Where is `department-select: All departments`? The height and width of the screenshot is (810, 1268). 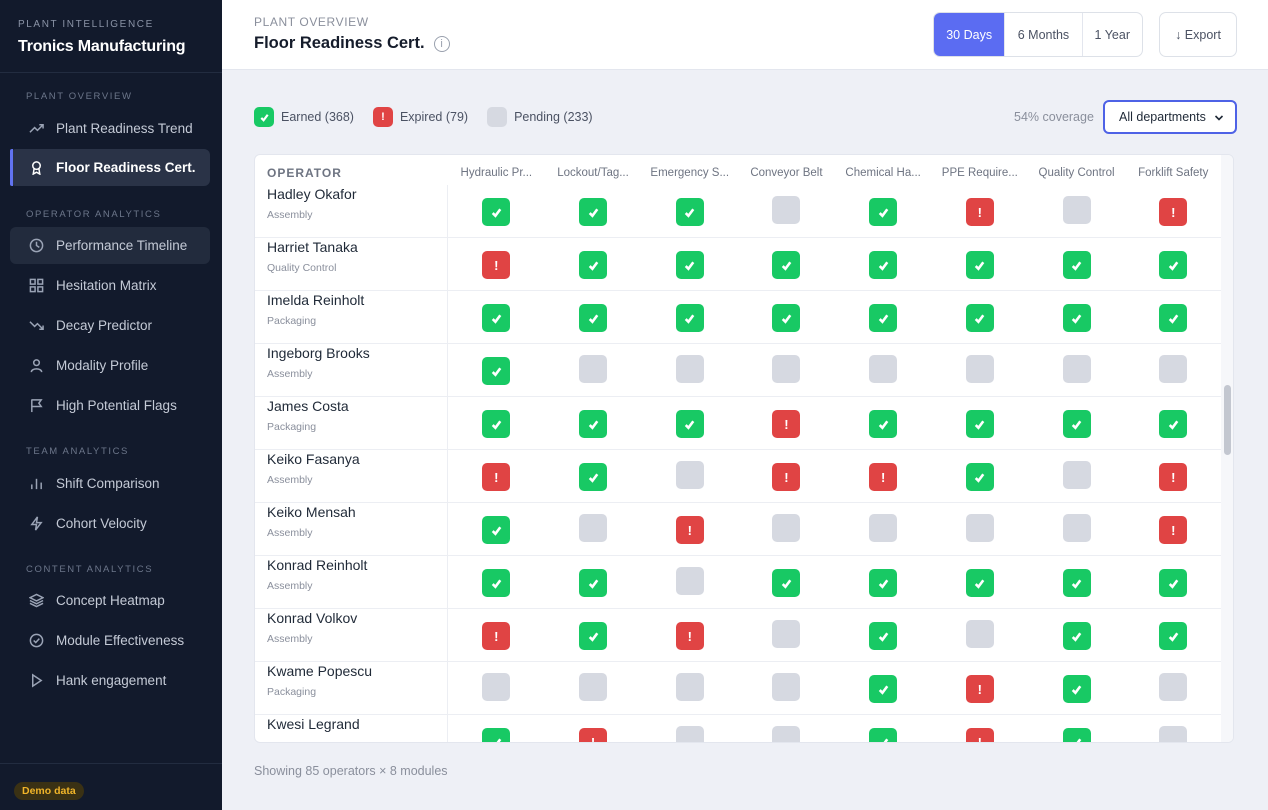
department-select: All departments is located at coordinates (1170, 117).